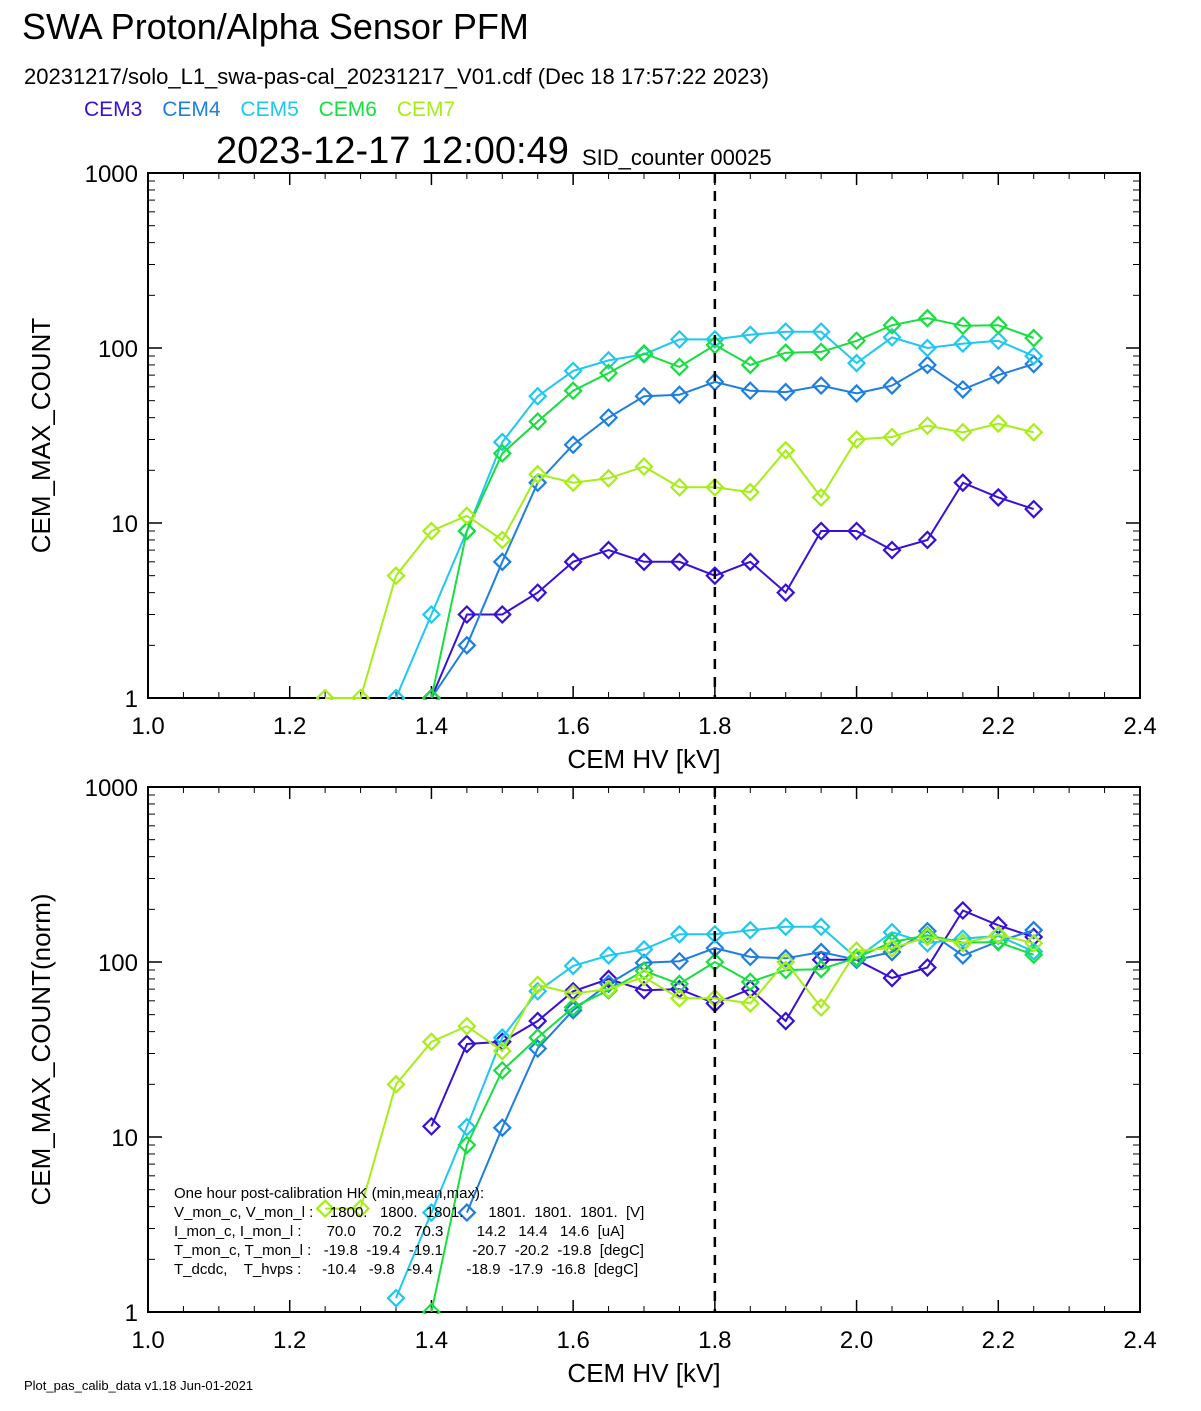 This screenshot has width=1201, height=1411. What do you see at coordinates (1139, 1340) in the screenshot?
I see `plot2-xtick-label: 2.4` at bounding box center [1139, 1340].